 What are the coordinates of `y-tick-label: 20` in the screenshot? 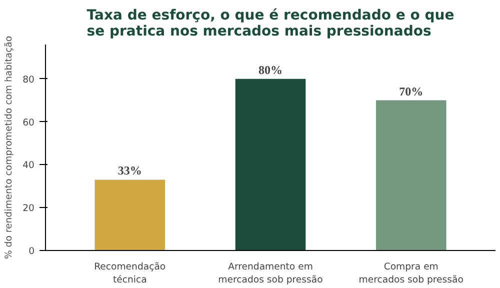 It's located at (28, 208).